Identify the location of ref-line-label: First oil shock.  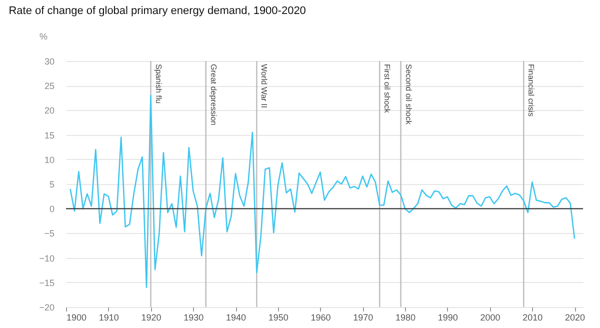
(387, 89).